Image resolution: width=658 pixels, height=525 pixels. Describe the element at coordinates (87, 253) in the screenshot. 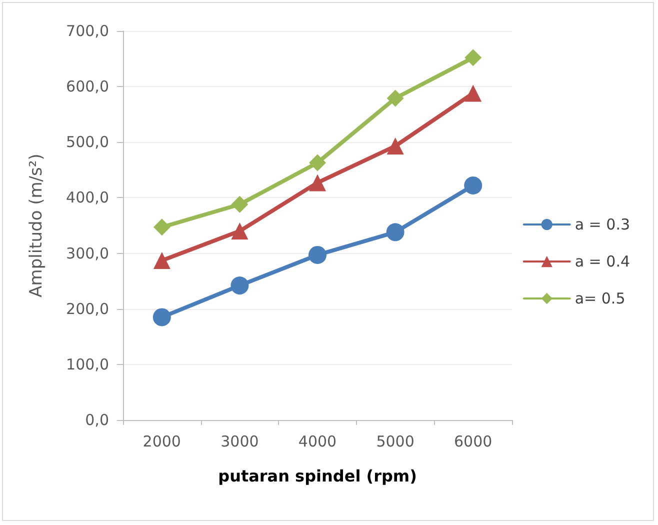

I see `y-tick-label: 300,0` at that location.